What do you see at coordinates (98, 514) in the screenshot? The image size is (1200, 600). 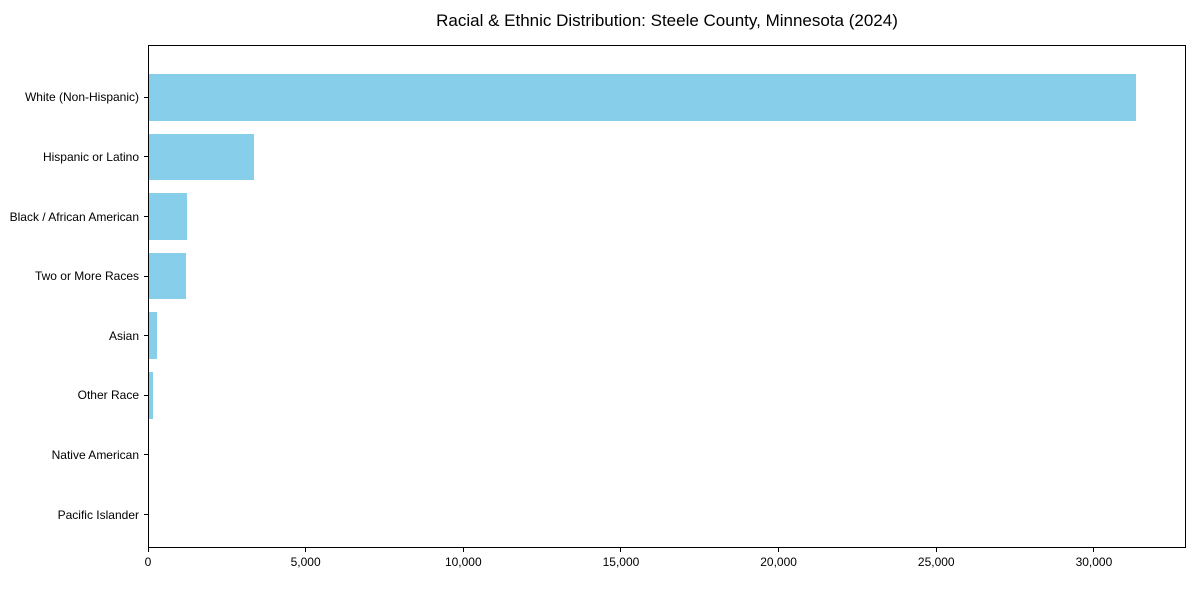 I see `y-axis-label: Pacific Islander` at bounding box center [98, 514].